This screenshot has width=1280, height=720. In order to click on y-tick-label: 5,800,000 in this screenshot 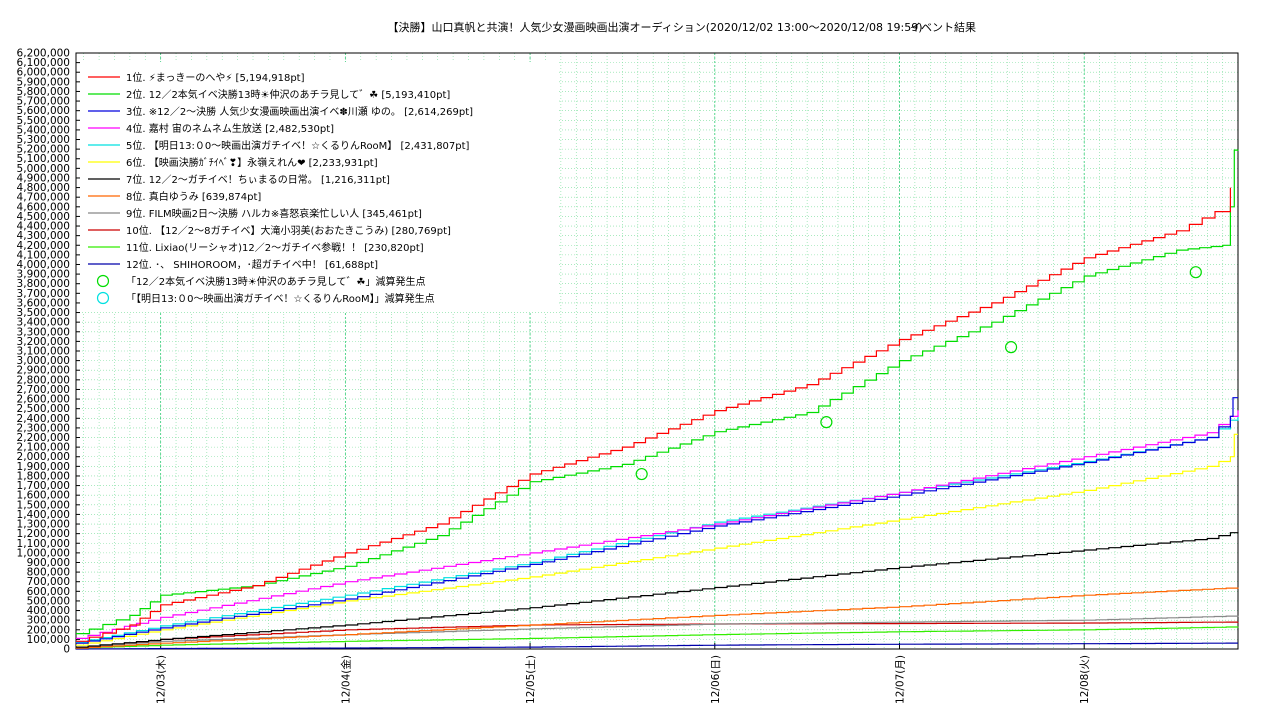, I will do `click(43, 92)`.